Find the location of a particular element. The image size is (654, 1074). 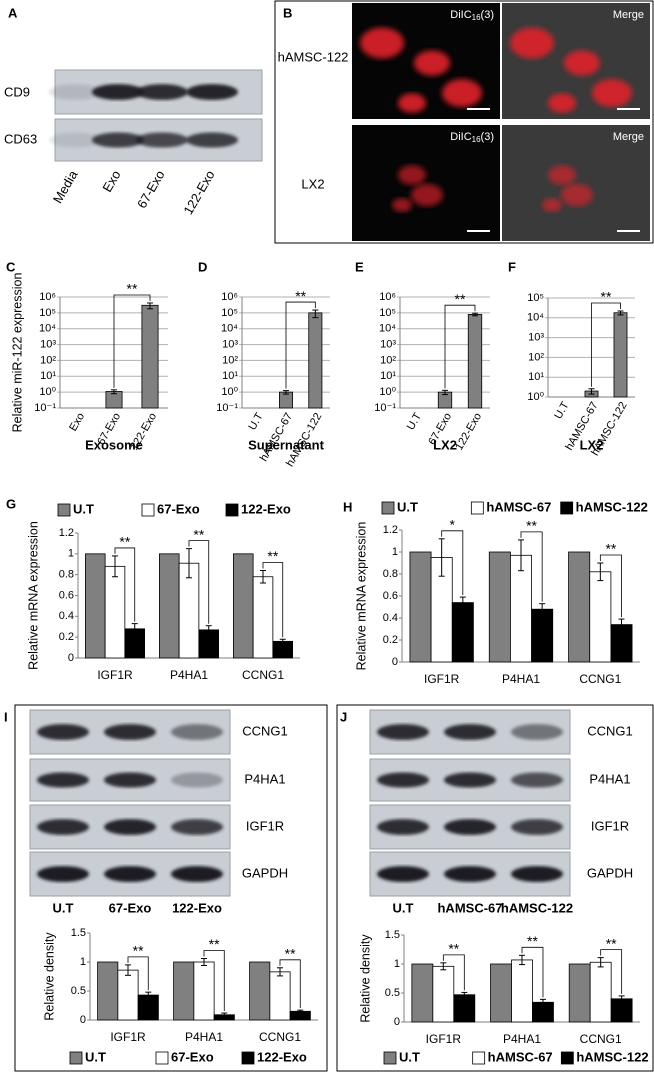

panel-letter: C is located at coordinates (11, 266).